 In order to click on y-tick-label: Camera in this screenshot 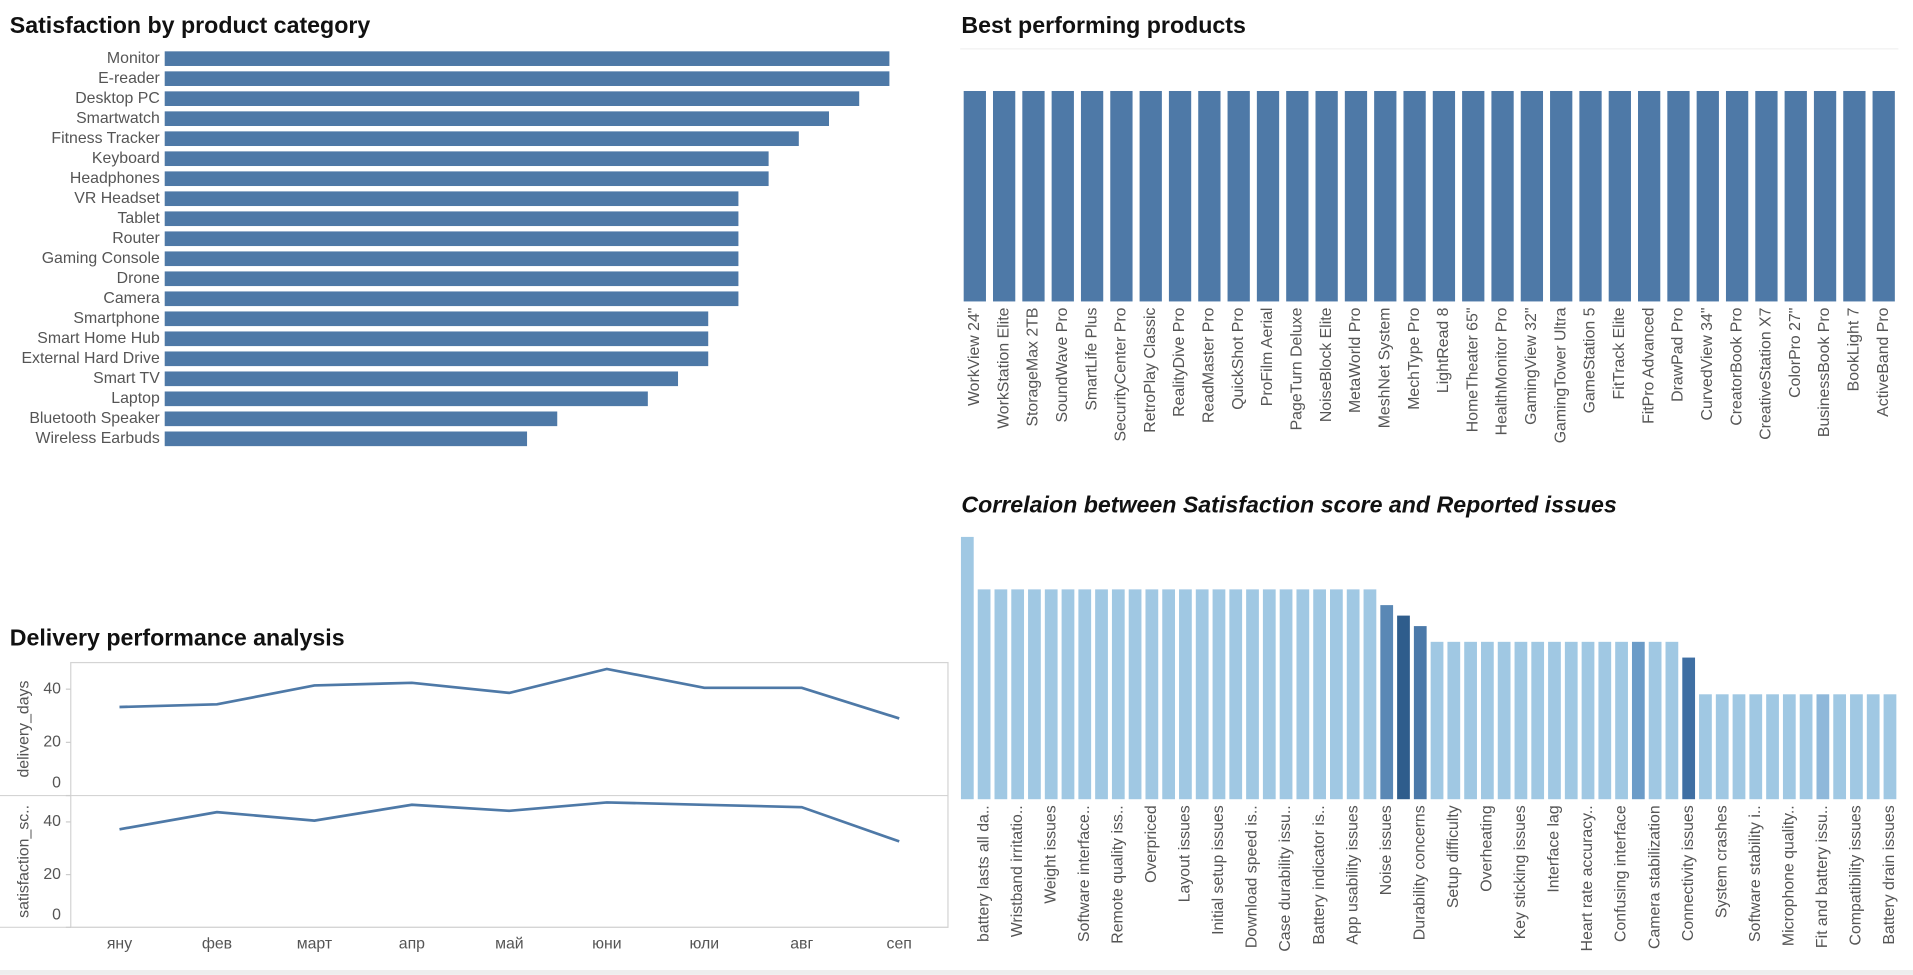, I will do `click(131, 298)`.